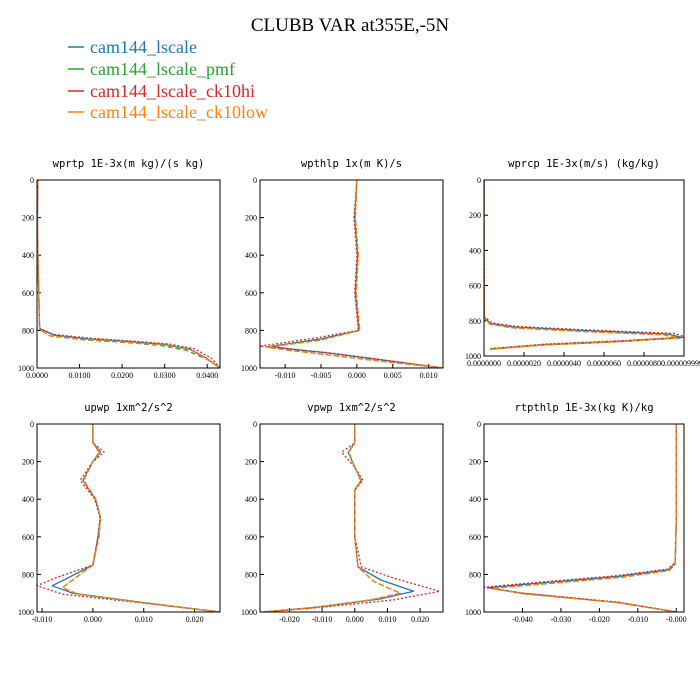 The width and height of the screenshot is (700, 700). I want to click on figure-title: CLUBB VAR at355E,-5N, so click(350, 25).